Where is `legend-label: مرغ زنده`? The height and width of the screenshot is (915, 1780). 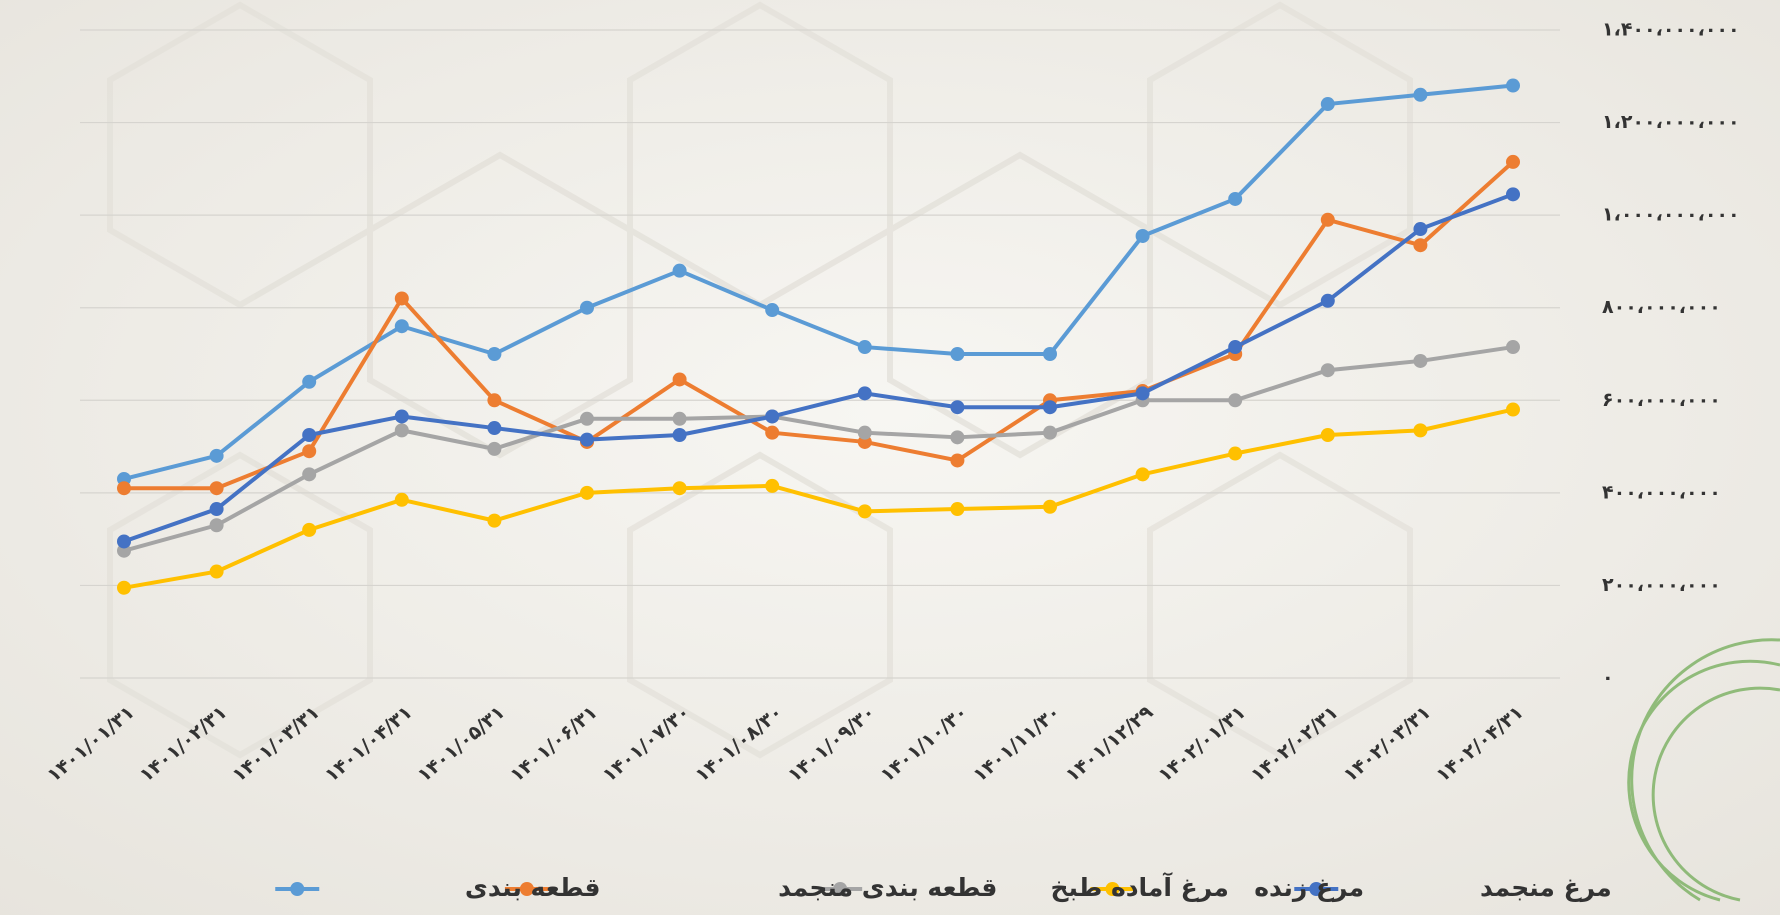
legend-label: مرغ زنده is located at coordinates (1309, 888).